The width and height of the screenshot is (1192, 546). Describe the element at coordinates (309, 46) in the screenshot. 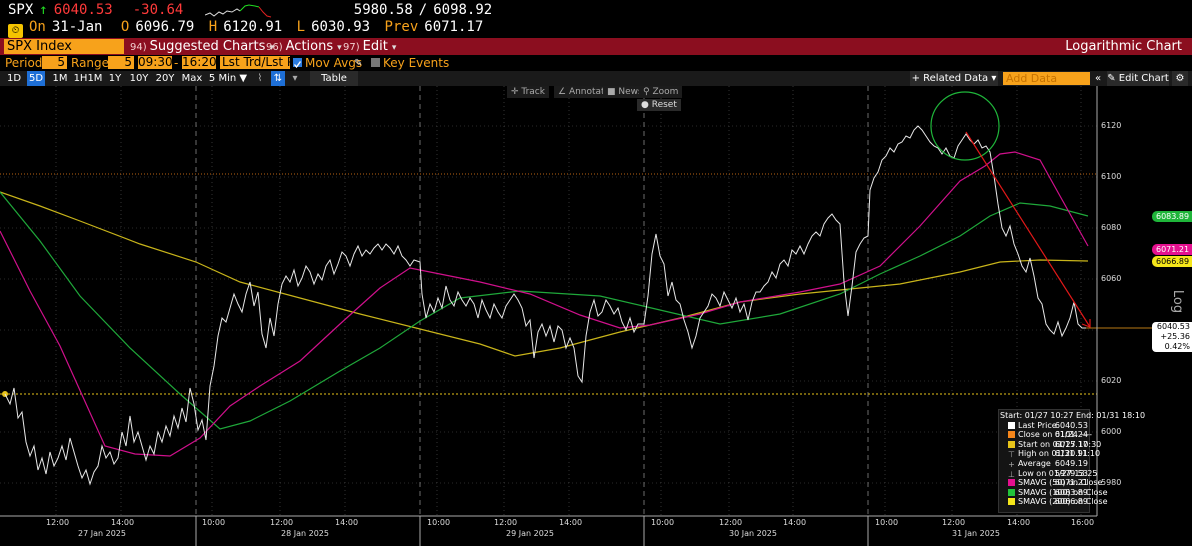

I see `menu-label: Actions` at that location.